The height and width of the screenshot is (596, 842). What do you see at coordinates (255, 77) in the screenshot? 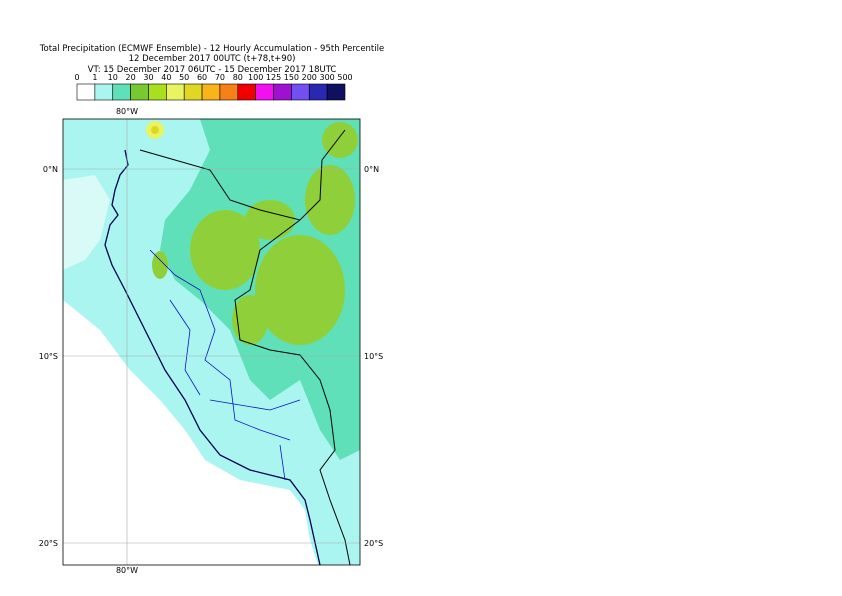
I see `legend-label: 100` at bounding box center [255, 77].